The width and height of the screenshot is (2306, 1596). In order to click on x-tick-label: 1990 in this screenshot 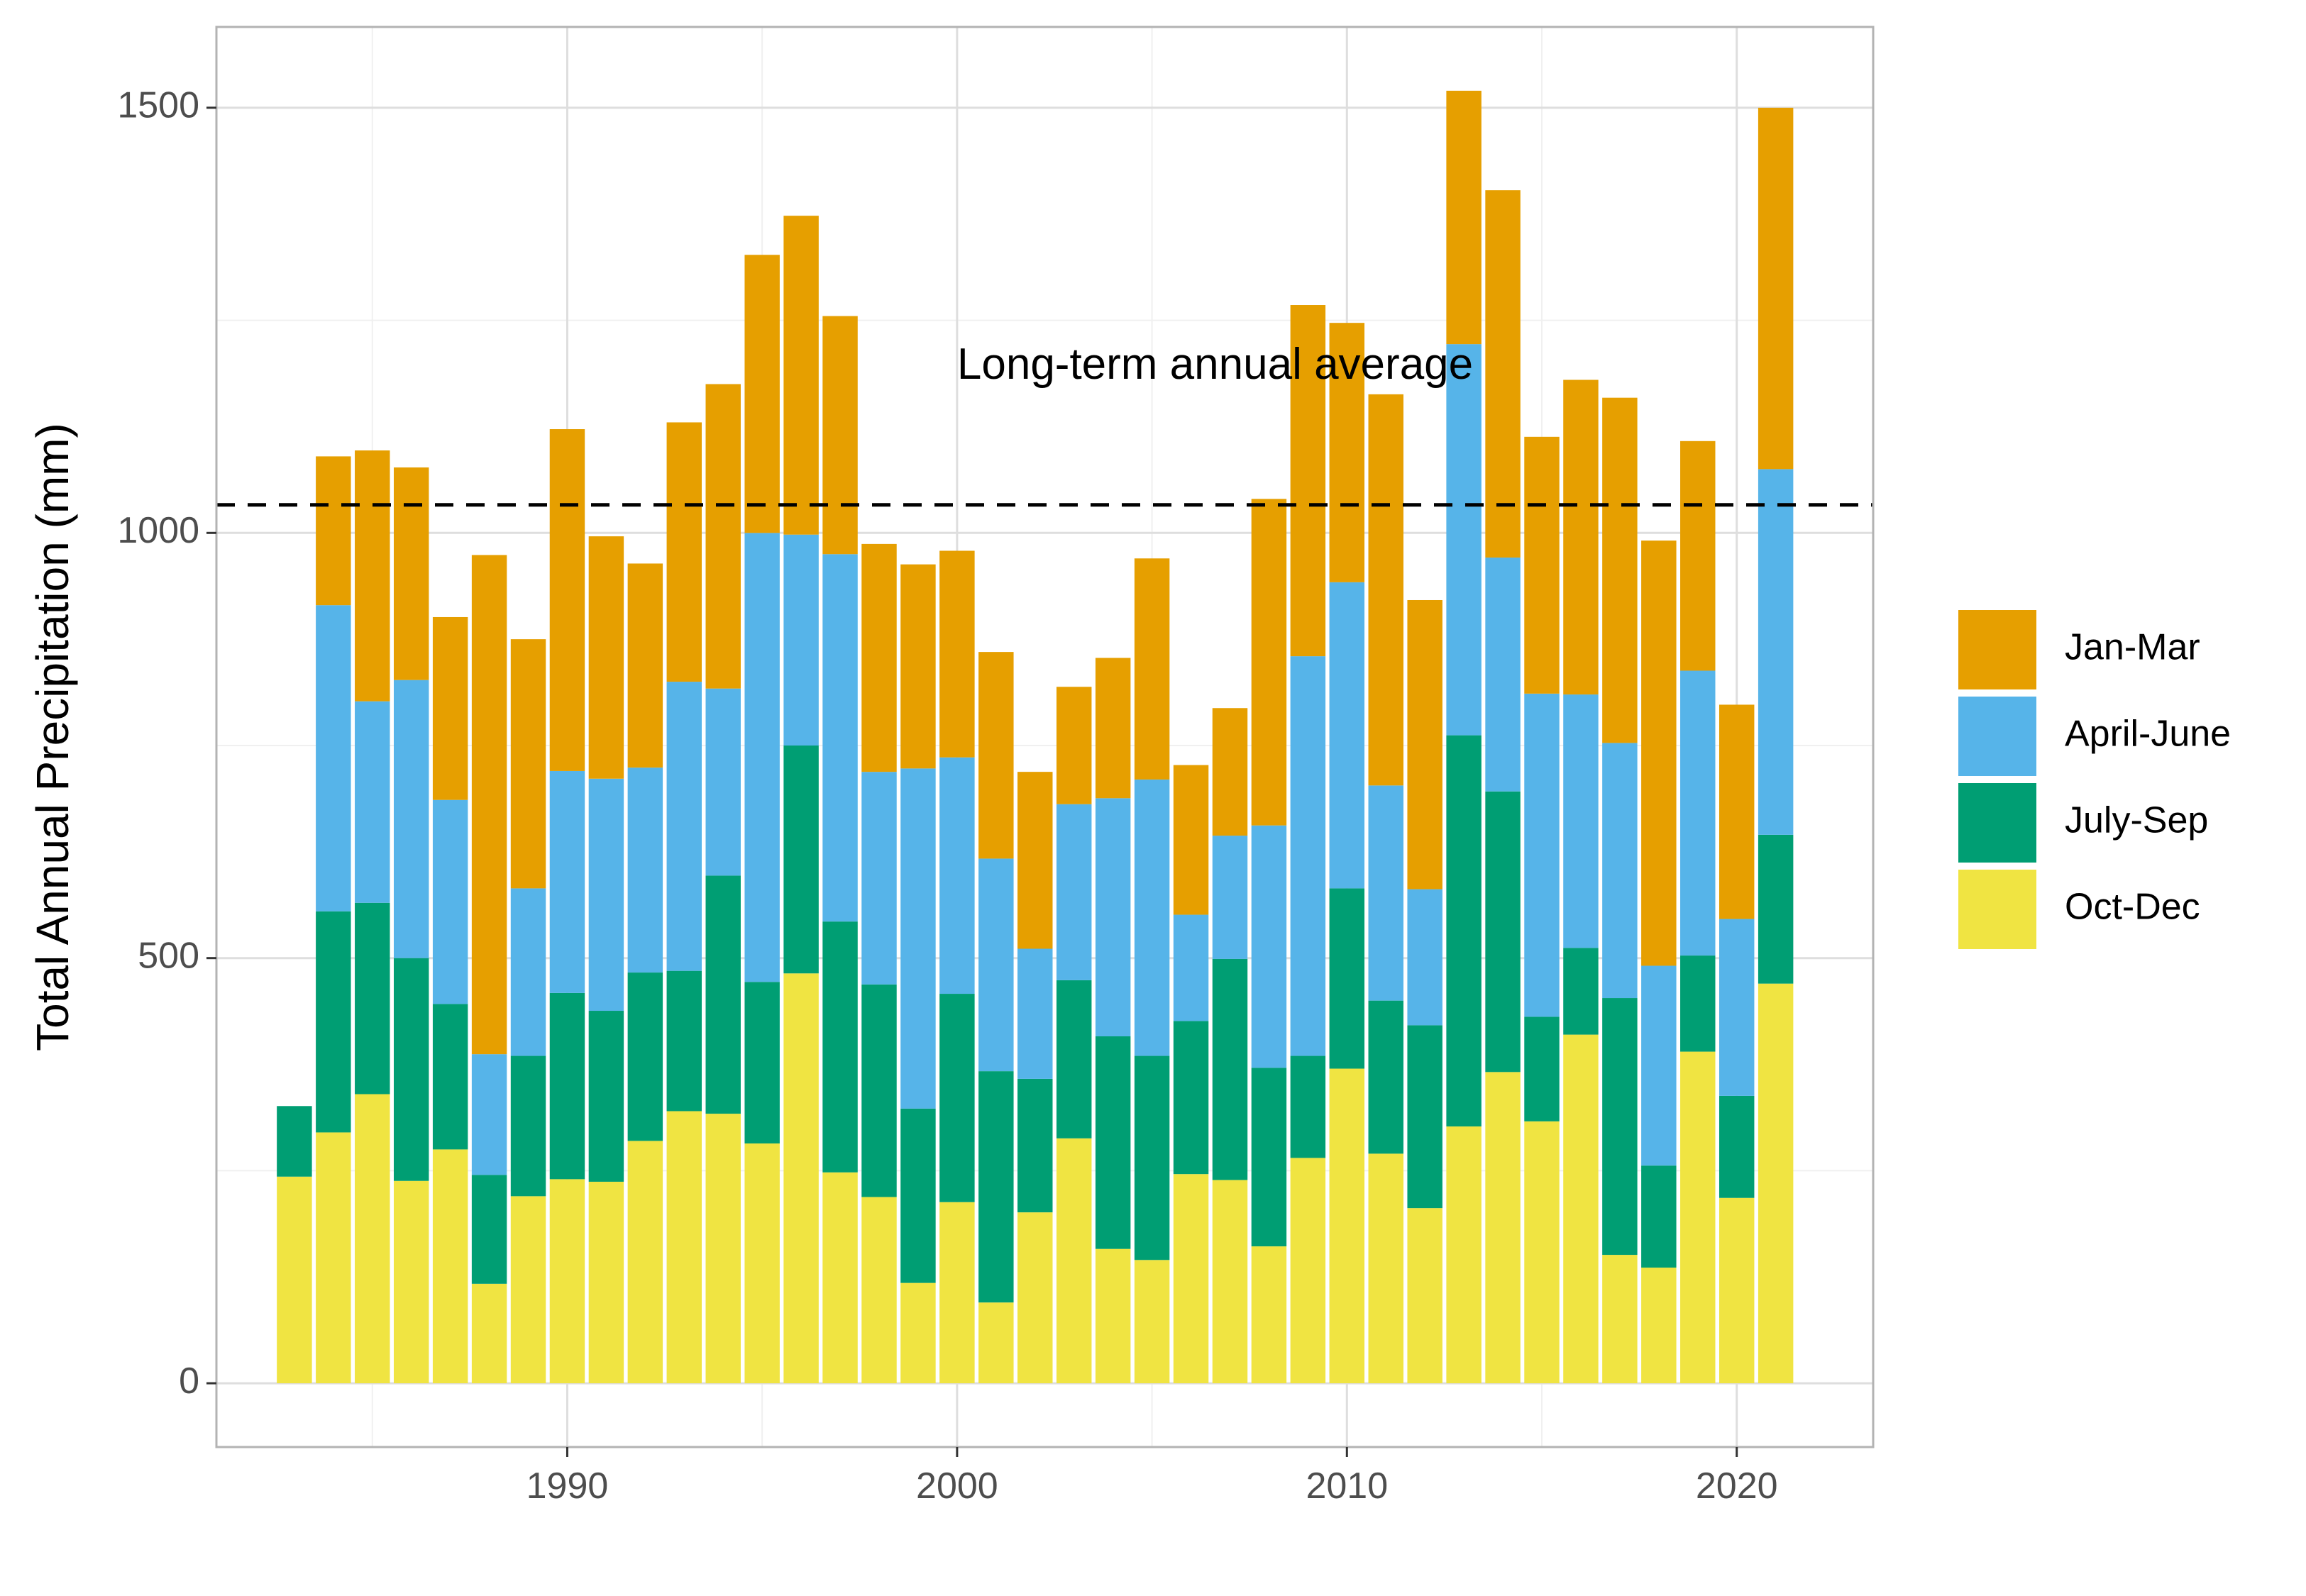, I will do `click(567, 1486)`.